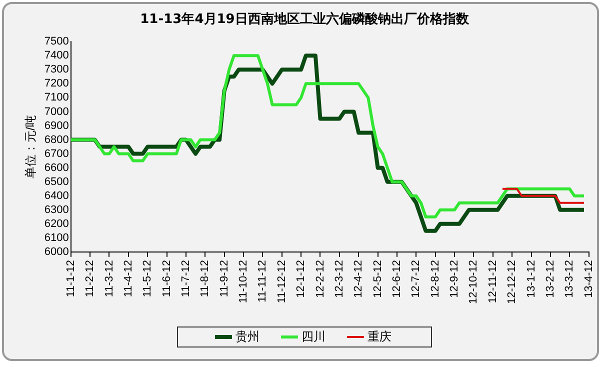 The image size is (605, 367). What do you see at coordinates (128, 279) in the screenshot?
I see `x-tick-label: 11-4-12` at bounding box center [128, 279].